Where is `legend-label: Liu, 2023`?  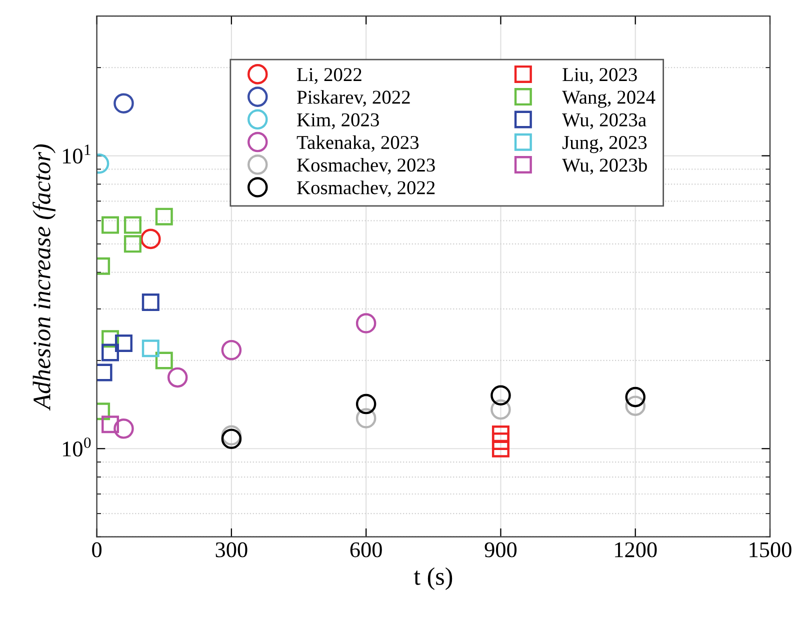 legend-label: Liu, 2023 is located at coordinates (599, 76).